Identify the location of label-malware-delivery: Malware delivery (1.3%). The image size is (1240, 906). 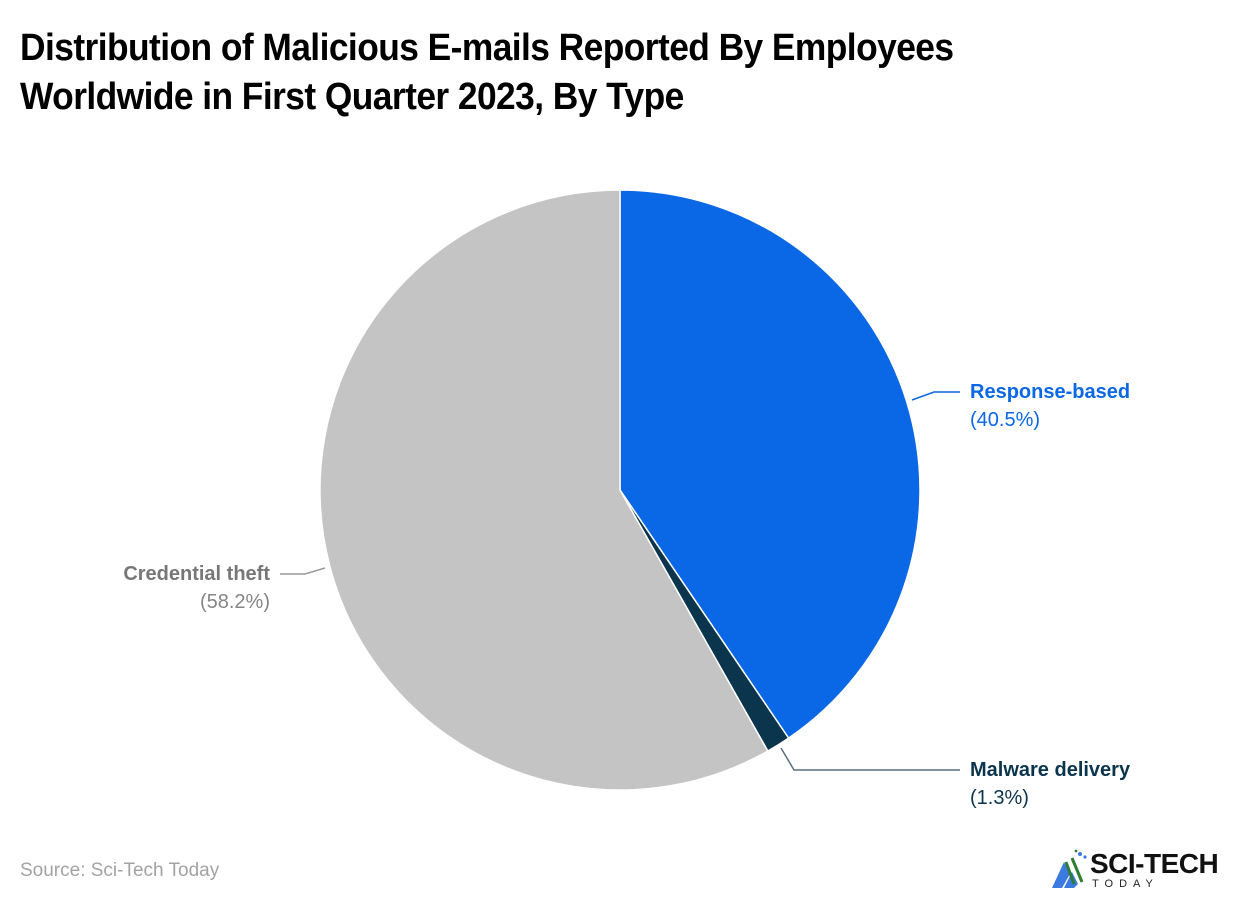
(1050, 784).